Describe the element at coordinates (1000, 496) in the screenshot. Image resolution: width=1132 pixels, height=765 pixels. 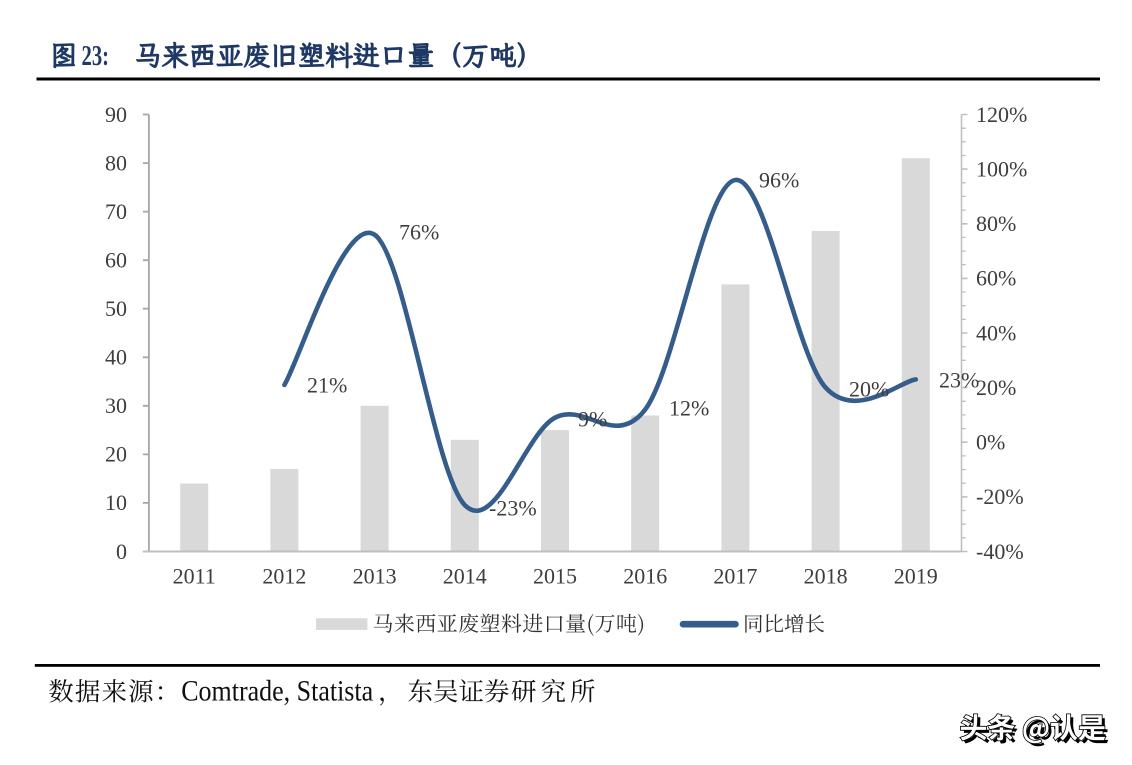
I see `svg-text: -20%` at that location.